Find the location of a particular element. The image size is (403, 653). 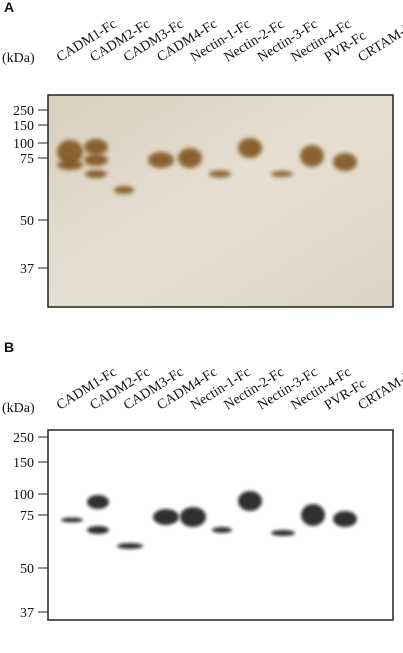

panel-label: B is located at coordinates (9, 347).